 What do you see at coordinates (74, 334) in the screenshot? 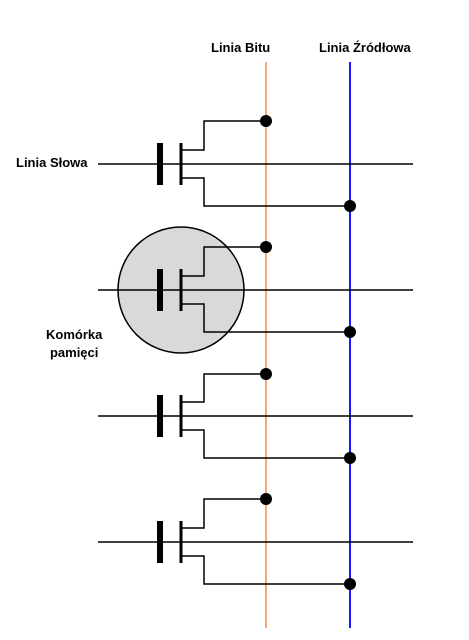
I see `memory-cell-label-line1: Komórka` at bounding box center [74, 334].